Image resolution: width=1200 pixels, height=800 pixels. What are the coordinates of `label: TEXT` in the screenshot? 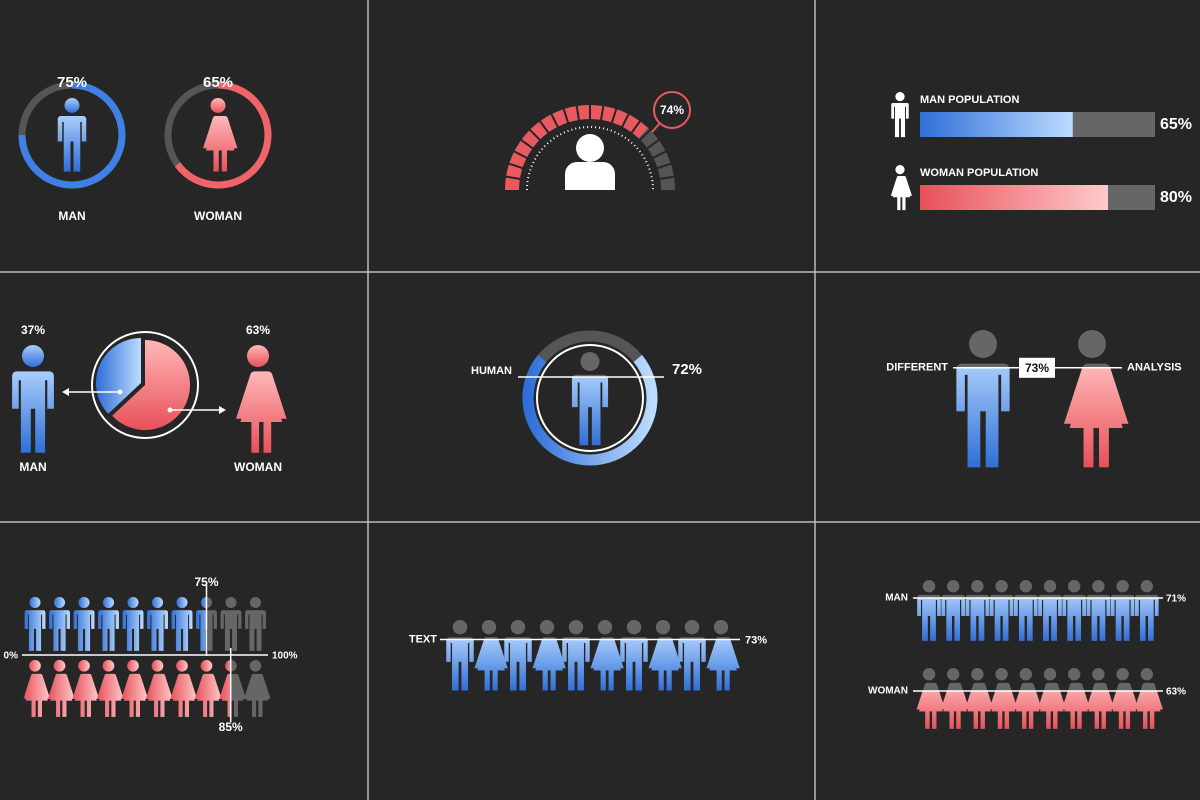 It's located at (423, 639).